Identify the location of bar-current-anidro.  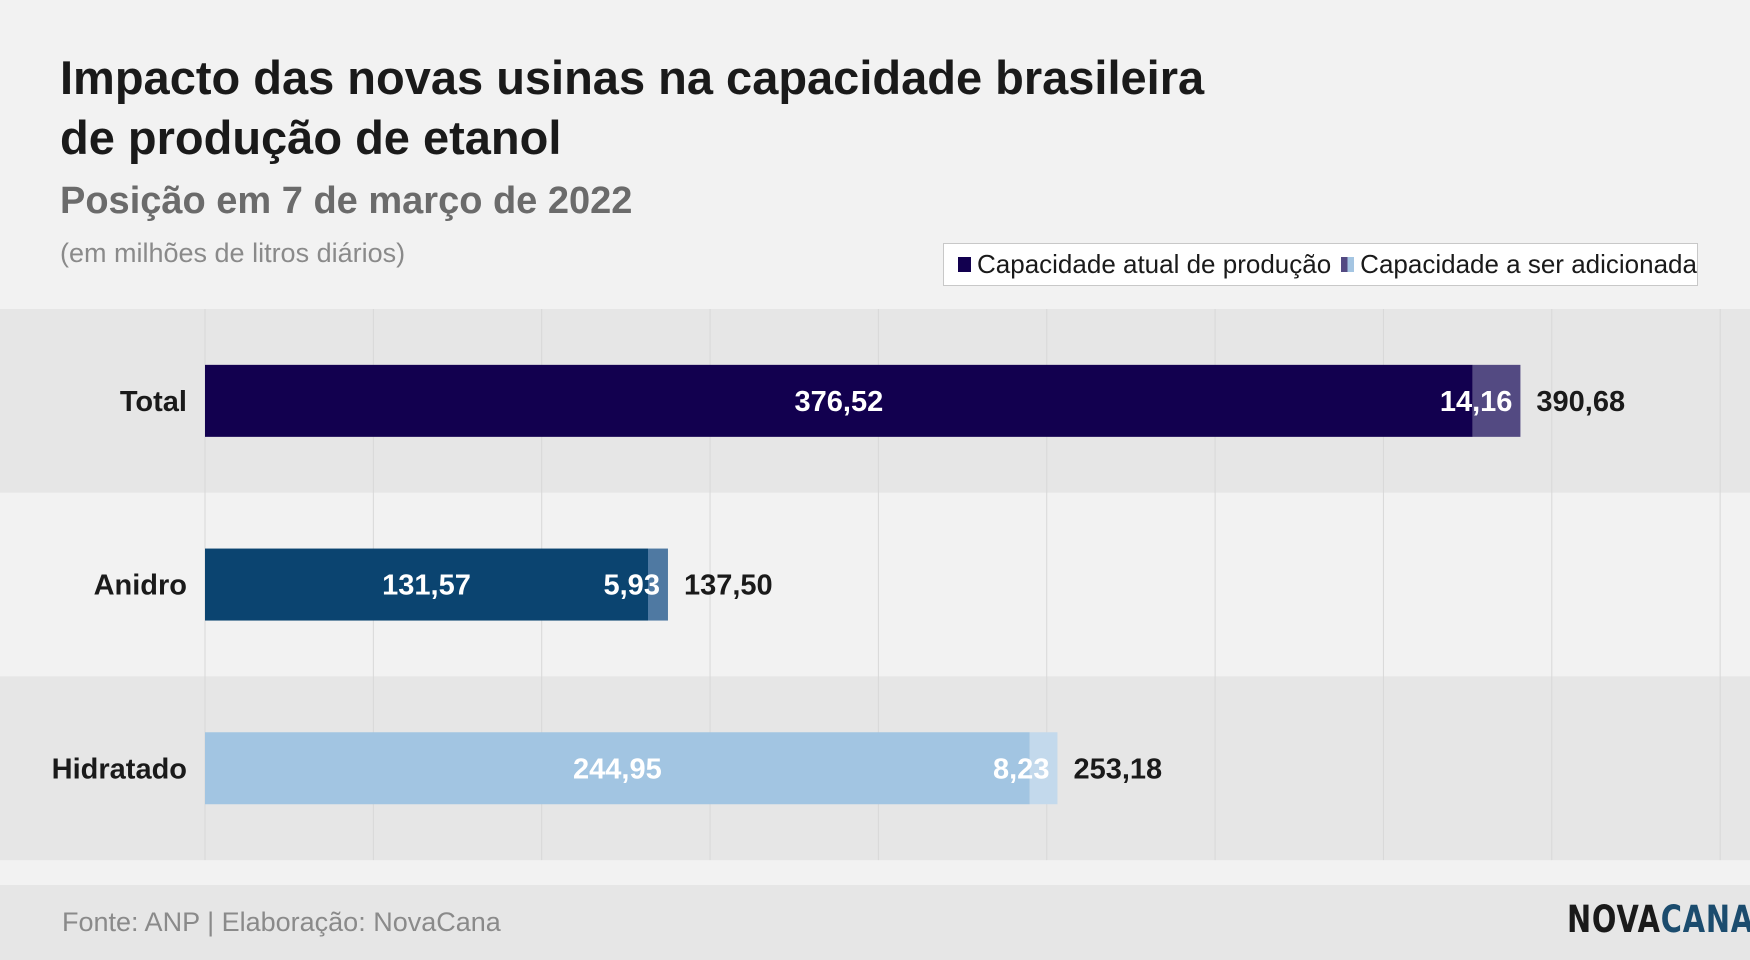
(426, 584).